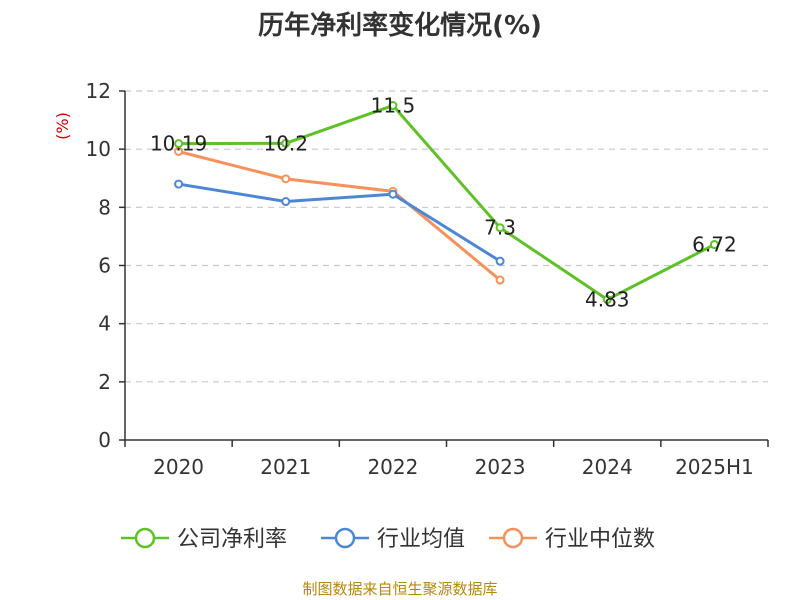 This screenshot has height=600, width=800. I want to click on y-tick-label: 0, so click(104, 440).